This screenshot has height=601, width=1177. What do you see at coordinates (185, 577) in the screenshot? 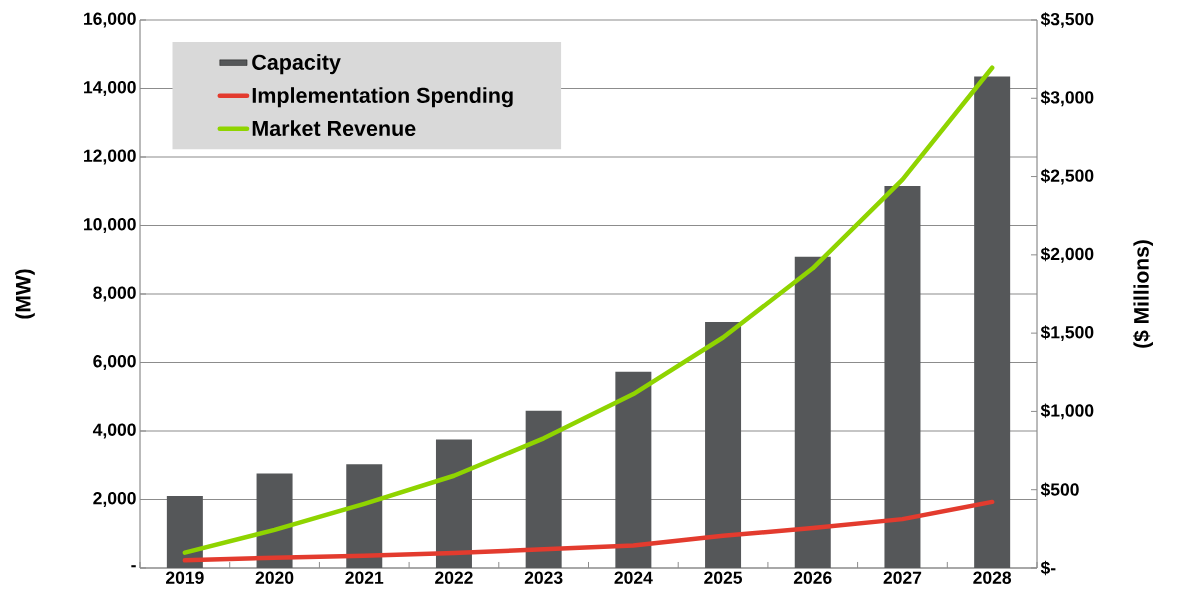
I see `x-tick-label: 2019` at bounding box center [185, 577].